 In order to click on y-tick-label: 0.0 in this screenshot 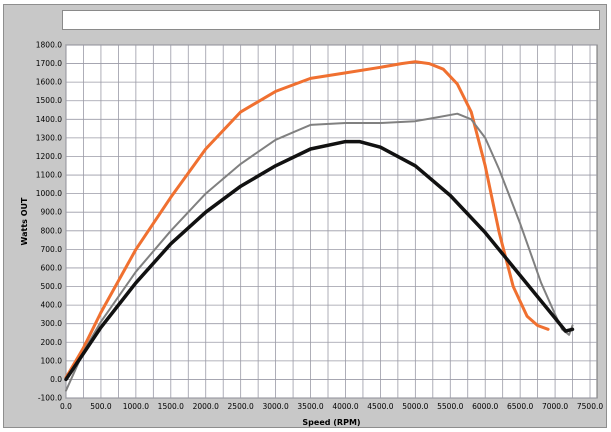, I will do `click(56, 379)`.